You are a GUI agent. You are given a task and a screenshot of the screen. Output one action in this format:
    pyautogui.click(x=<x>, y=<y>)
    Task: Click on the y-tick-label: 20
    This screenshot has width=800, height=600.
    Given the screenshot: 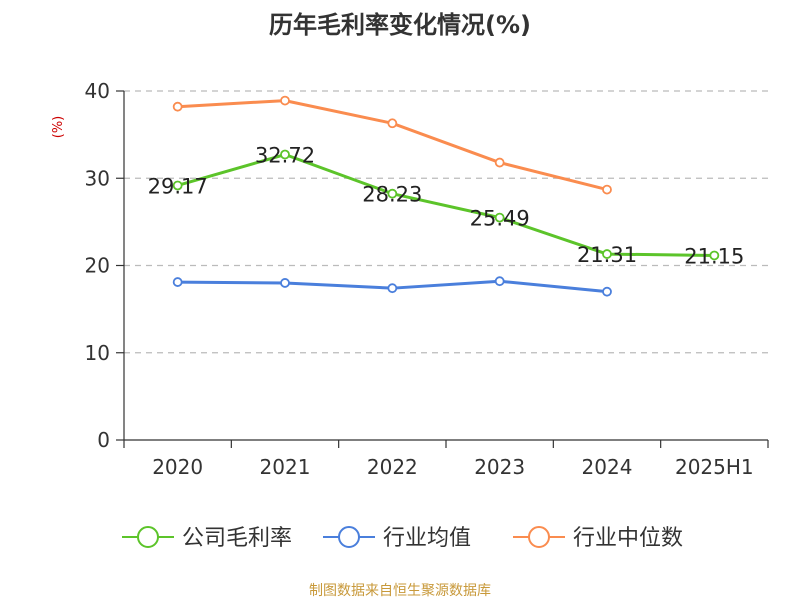 What is the action you would take?
    pyautogui.click(x=97, y=266)
    